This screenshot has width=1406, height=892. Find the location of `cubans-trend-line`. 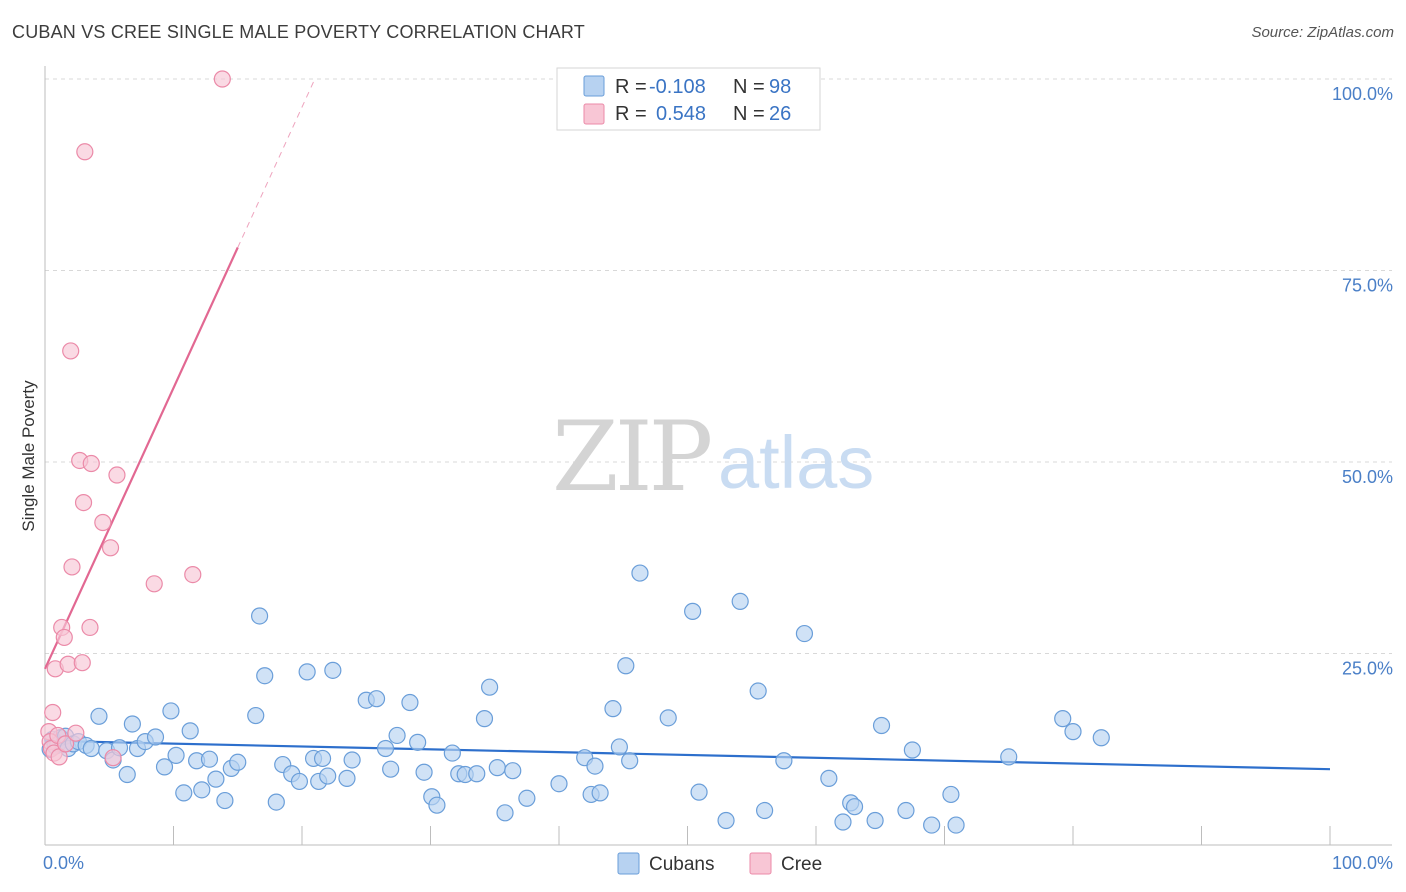

cubans-trend-line is located at coordinates (687, 755).